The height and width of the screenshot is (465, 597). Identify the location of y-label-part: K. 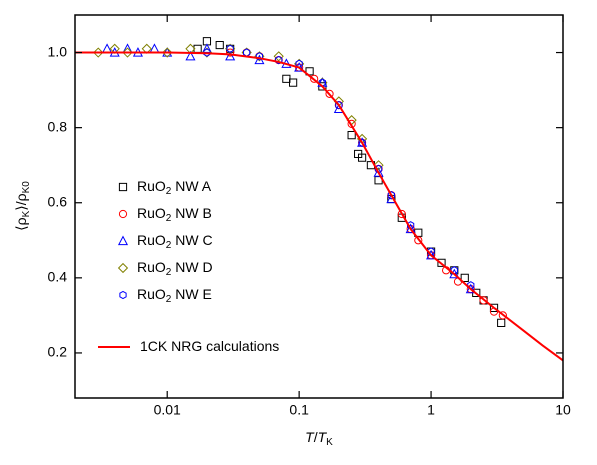
(26, 213).